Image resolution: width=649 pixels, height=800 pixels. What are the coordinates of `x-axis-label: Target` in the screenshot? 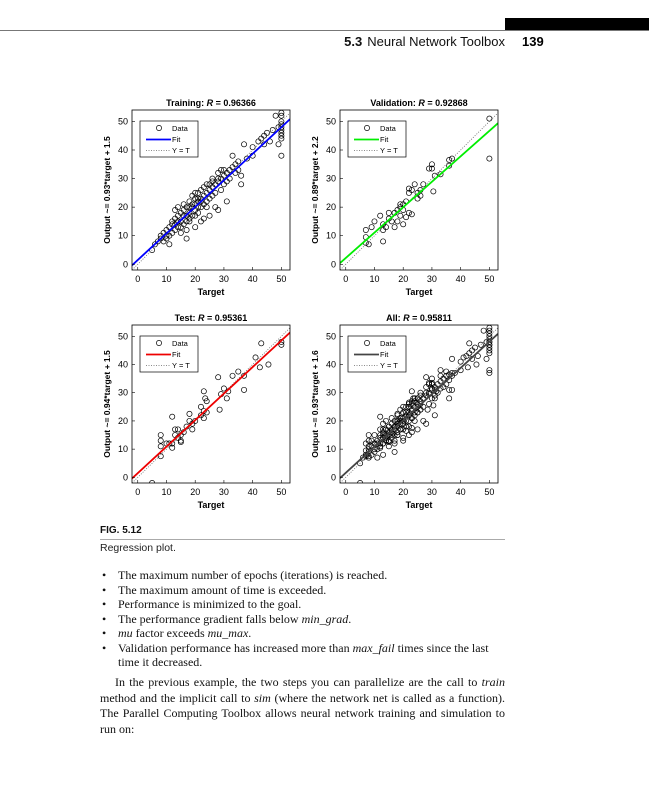 It's located at (211, 292).